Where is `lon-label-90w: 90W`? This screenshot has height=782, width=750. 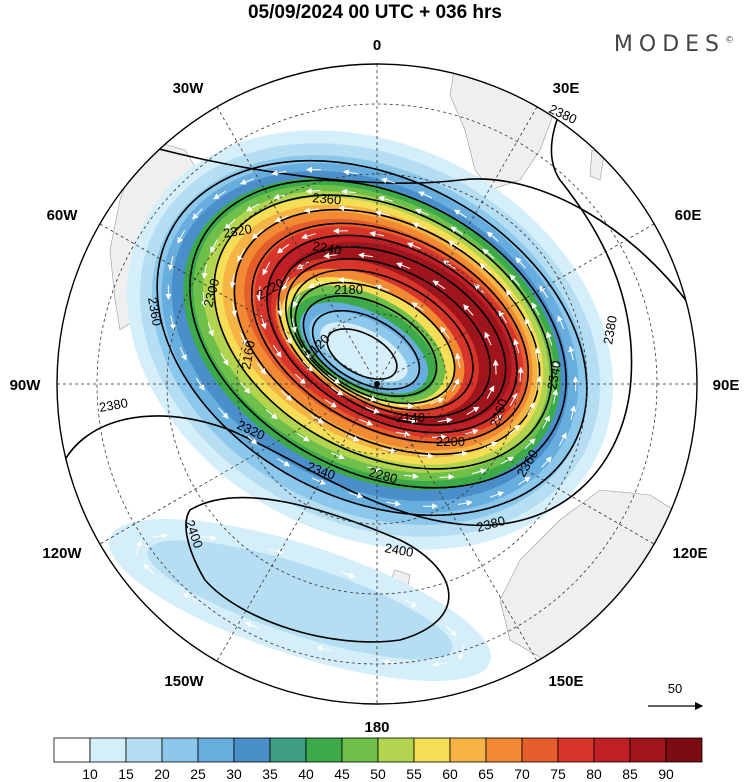 lon-label-90w: 90W is located at coordinates (26, 385).